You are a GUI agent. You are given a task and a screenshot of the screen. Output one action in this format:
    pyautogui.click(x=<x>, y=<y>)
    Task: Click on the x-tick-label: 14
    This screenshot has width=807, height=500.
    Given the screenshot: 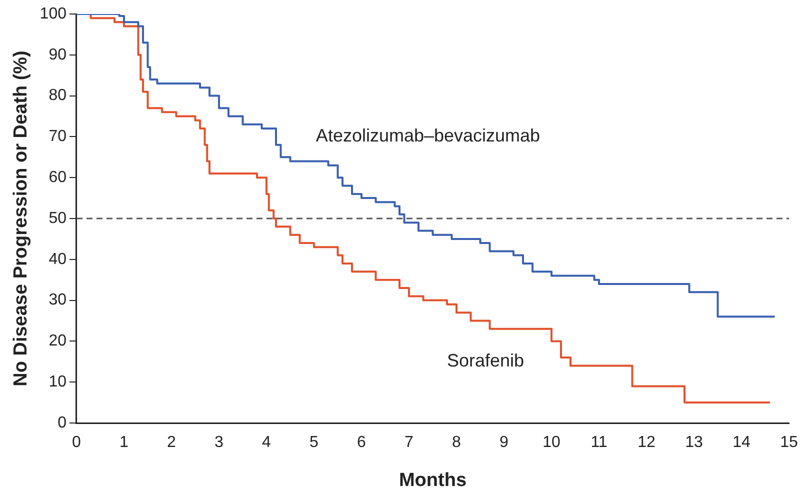 What is the action you would take?
    pyautogui.click(x=741, y=443)
    